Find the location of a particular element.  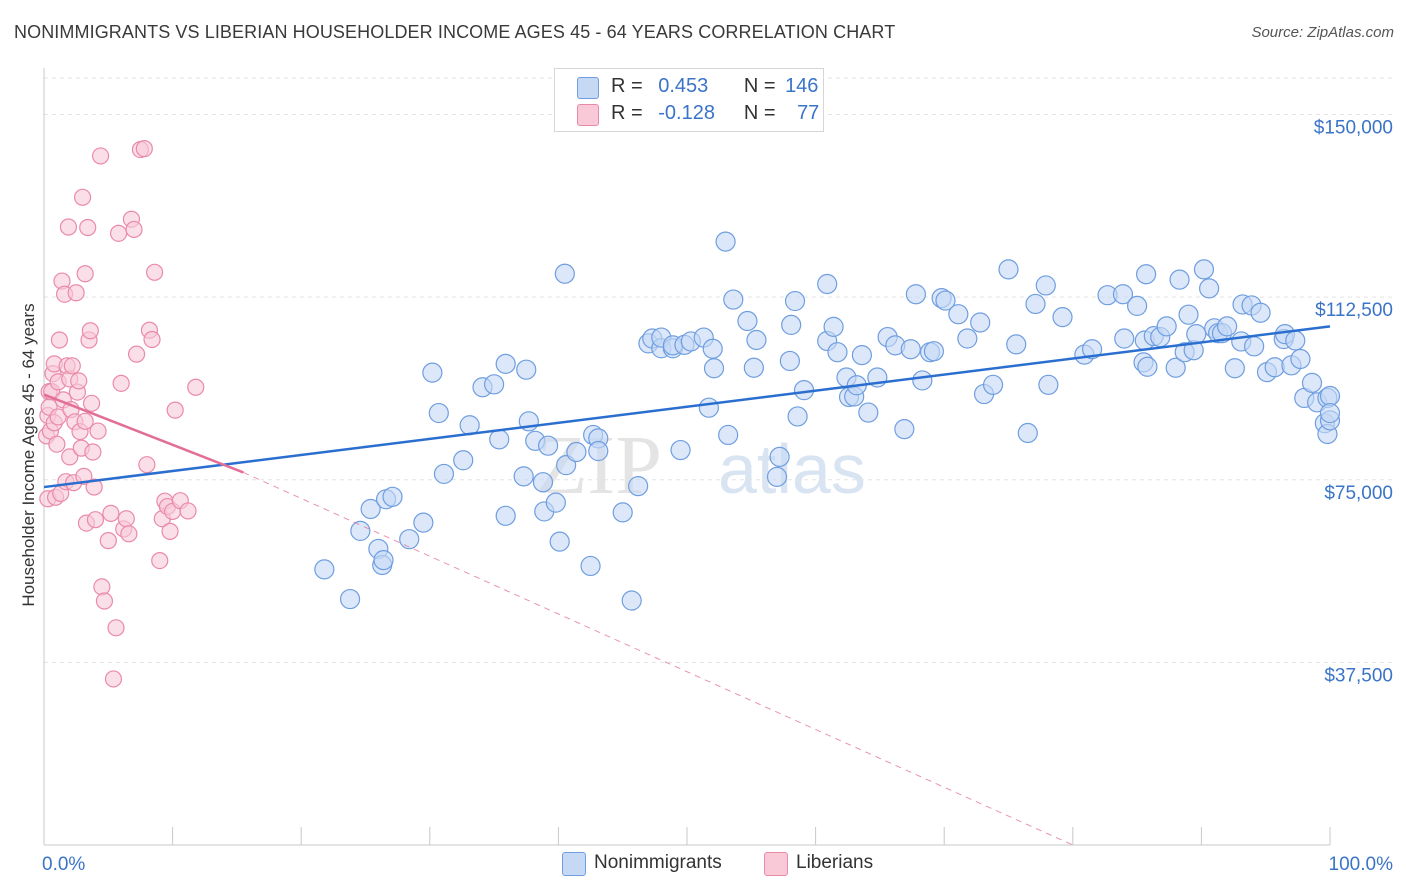

watermark-atlas: atlas is located at coordinates (792, 469).